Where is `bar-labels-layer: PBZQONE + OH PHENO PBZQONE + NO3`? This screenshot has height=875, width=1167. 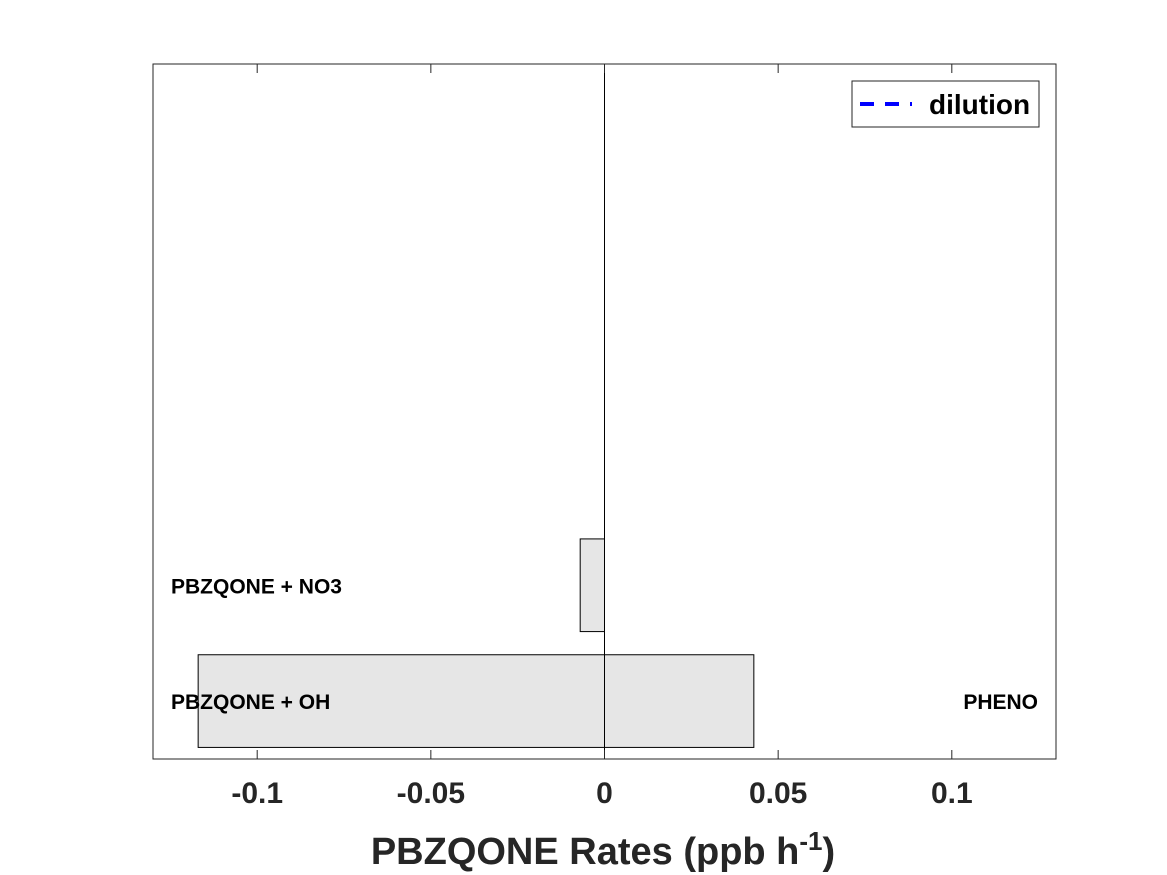
bar-labels-layer: PBZQONE + OH PHENO PBZQONE + NO3 is located at coordinates (604, 644).